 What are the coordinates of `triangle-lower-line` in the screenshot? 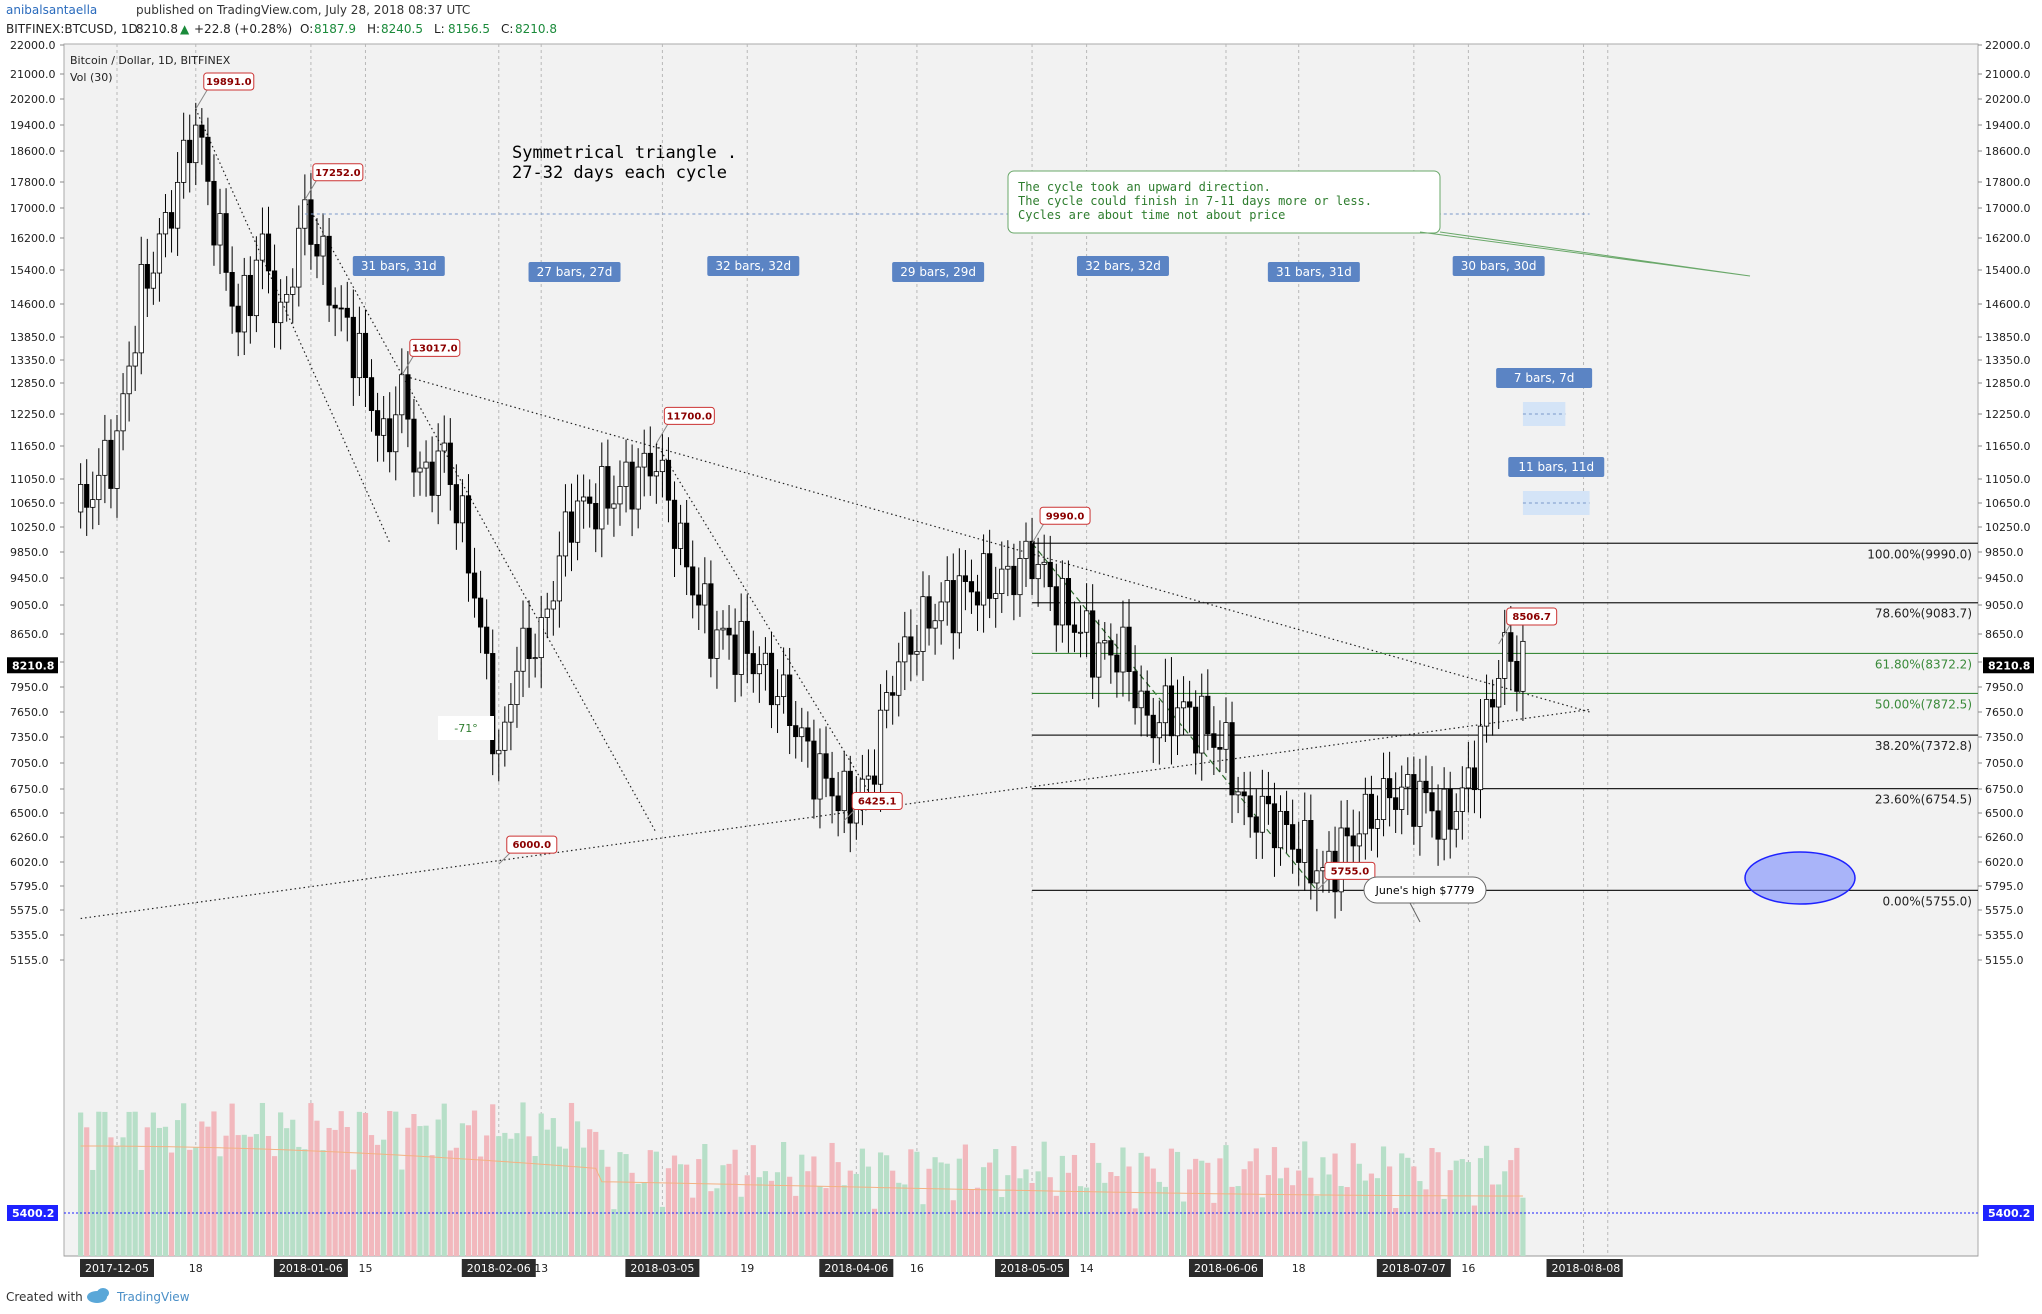 It's located at (835, 814).